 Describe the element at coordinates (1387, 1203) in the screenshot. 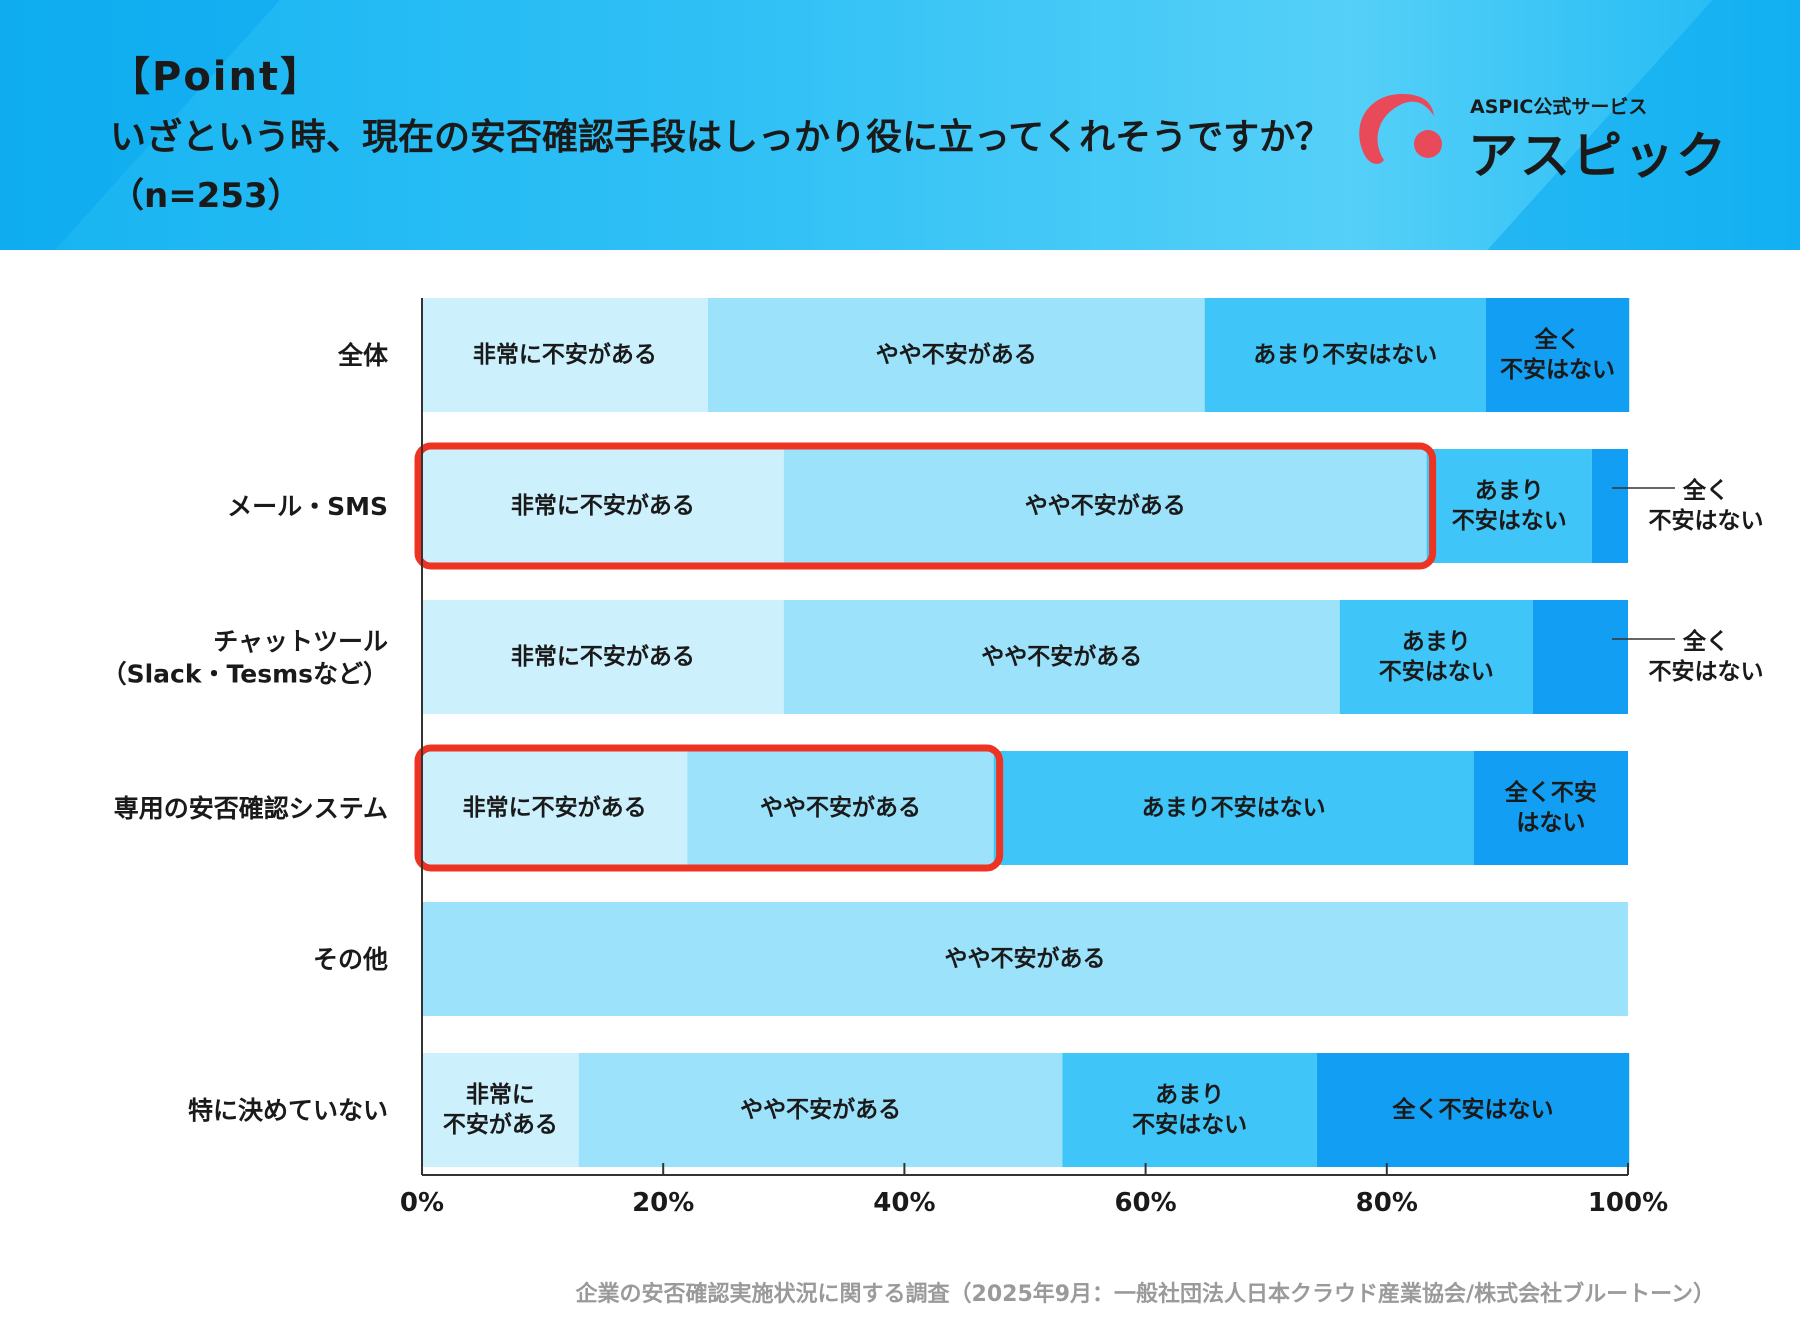

I see `x-tick-label: 80%` at that location.